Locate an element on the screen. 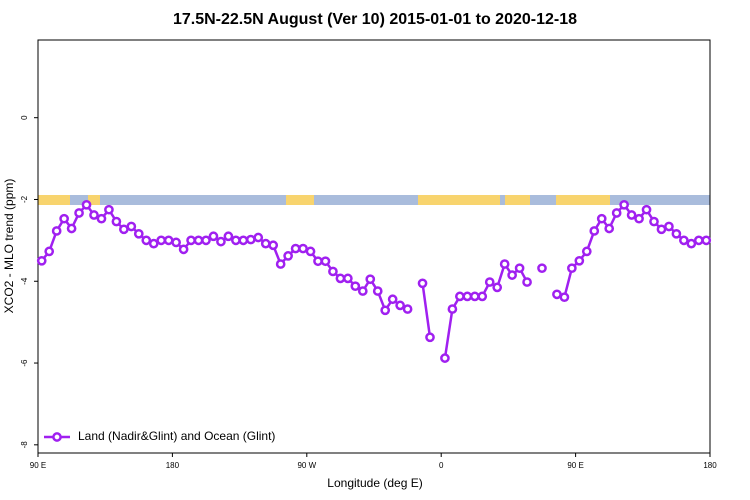 This screenshot has width=750, height=500. ocean-band is located at coordinates (374, 200).